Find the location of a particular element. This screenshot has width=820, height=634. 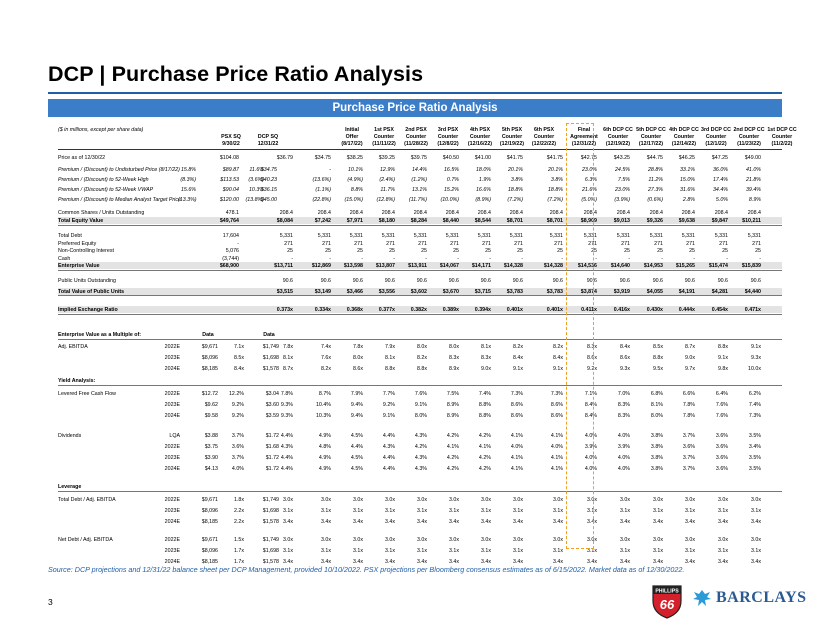

cell-value: (13.6%) is located at coordinates (321, 180).